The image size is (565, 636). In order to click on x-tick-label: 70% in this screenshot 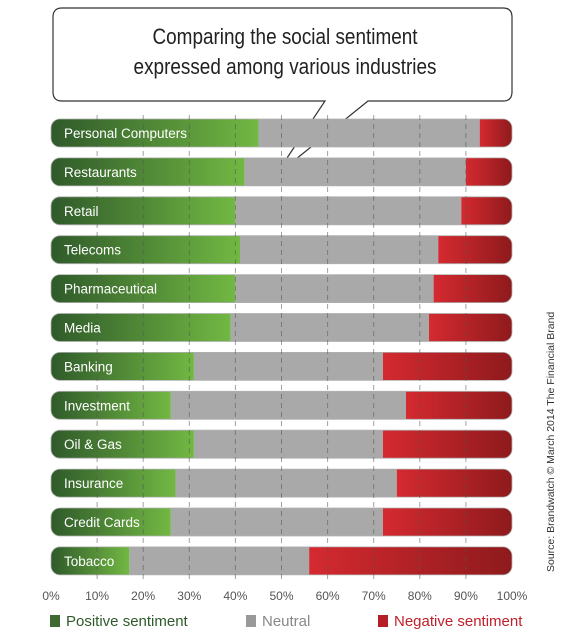, I will do `click(374, 596)`.